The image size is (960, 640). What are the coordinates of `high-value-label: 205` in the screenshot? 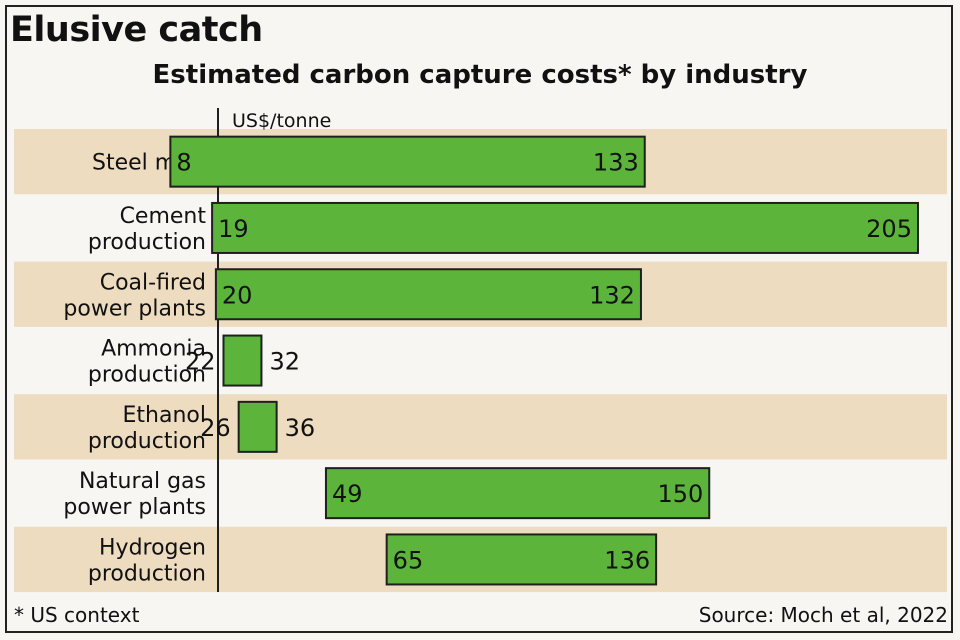 It's located at (889, 229).